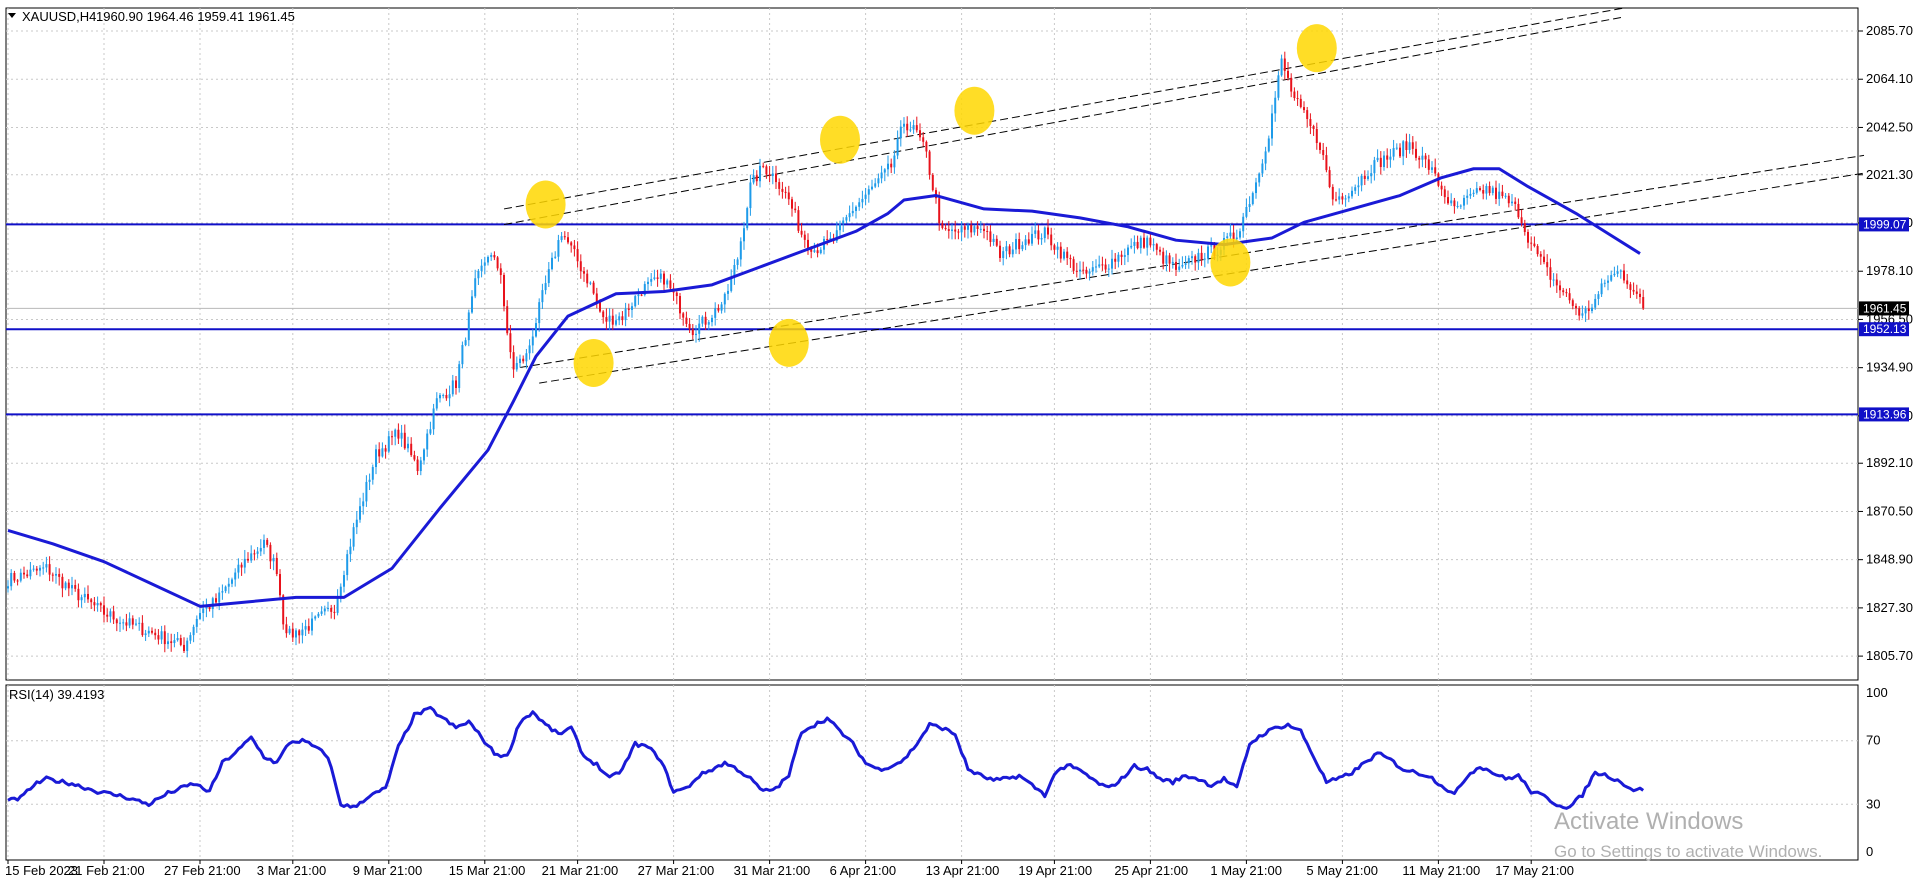 This screenshot has width=1920, height=893. Describe the element at coordinates (195, 16) in the screenshot. I see `ohlc-label: 1960.90 1964.46 1959.41 1961.45` at that location.